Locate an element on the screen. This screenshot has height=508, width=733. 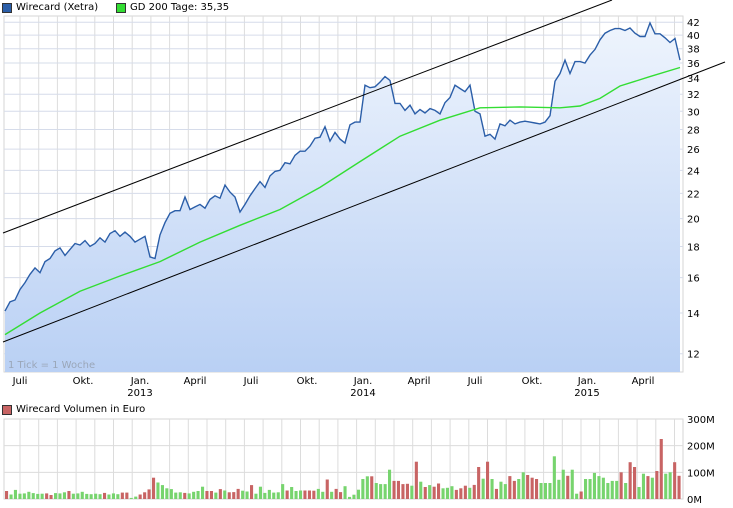
svg-text: 300M is located at coordinates (701, 420).